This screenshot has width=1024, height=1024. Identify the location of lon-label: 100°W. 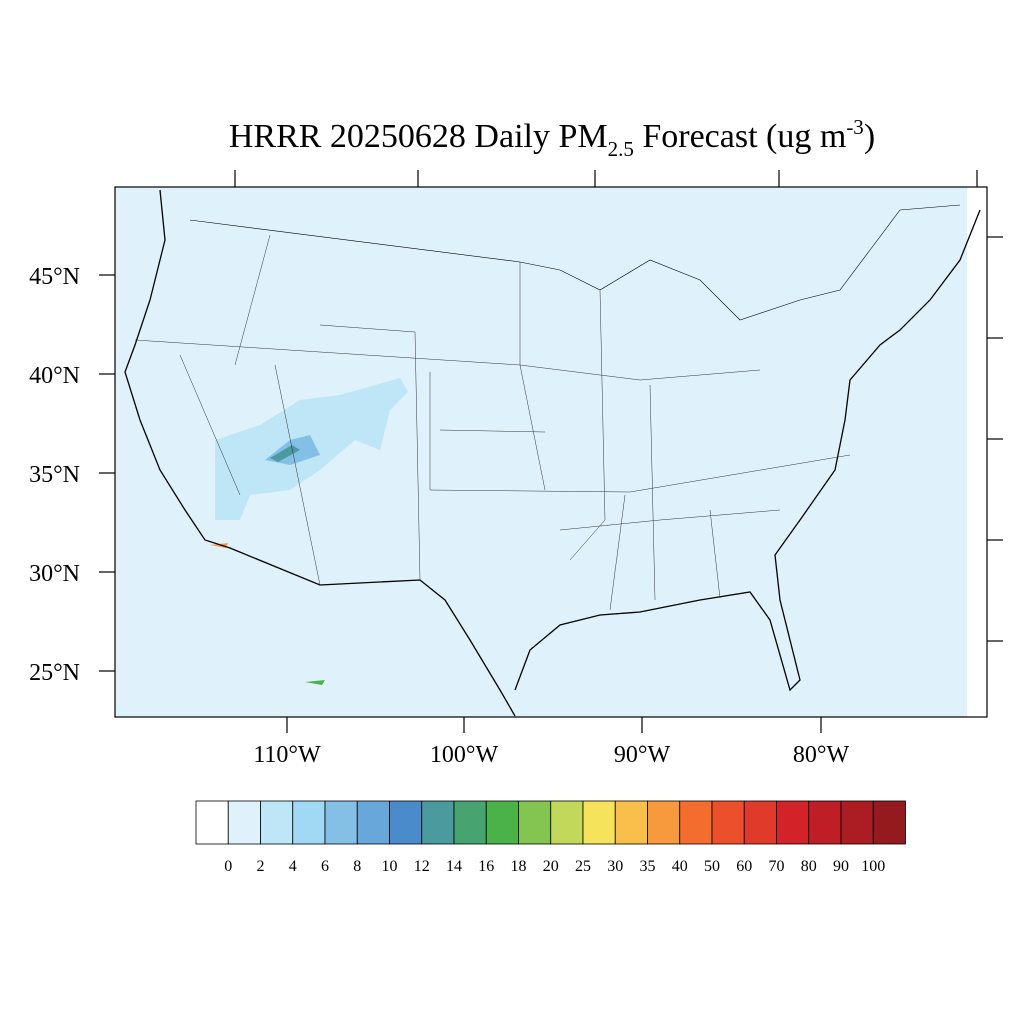
(464, 755).